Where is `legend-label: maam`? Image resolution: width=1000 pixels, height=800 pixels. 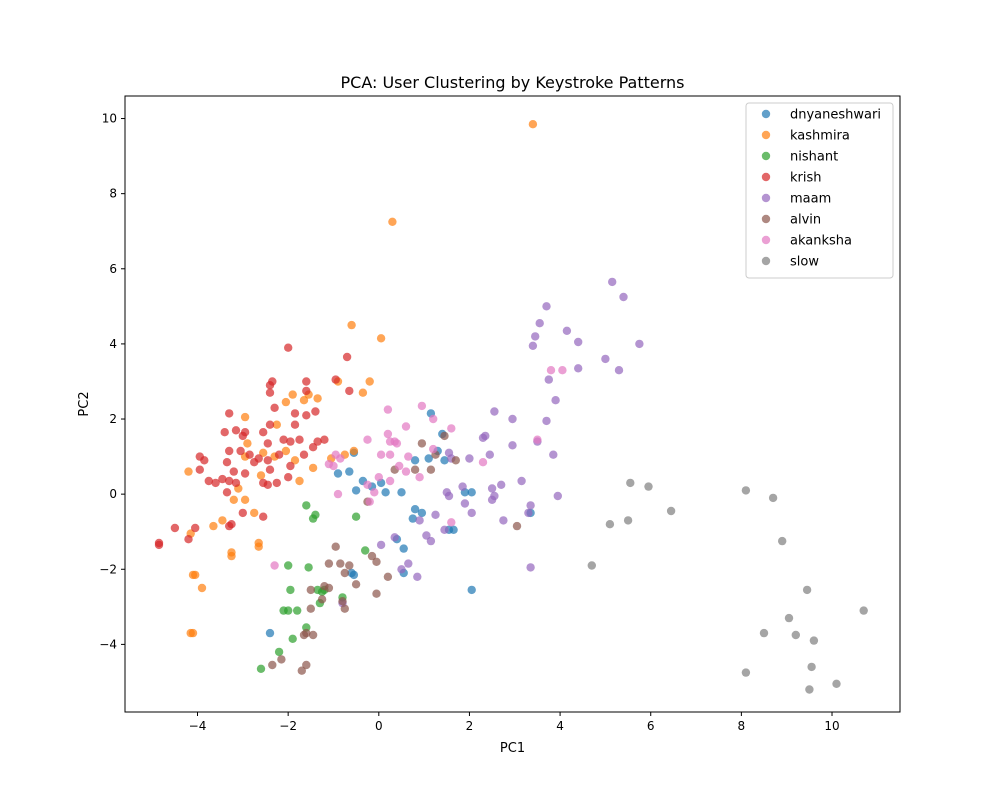
legend-label: maam is located at coordinates (810, 199).